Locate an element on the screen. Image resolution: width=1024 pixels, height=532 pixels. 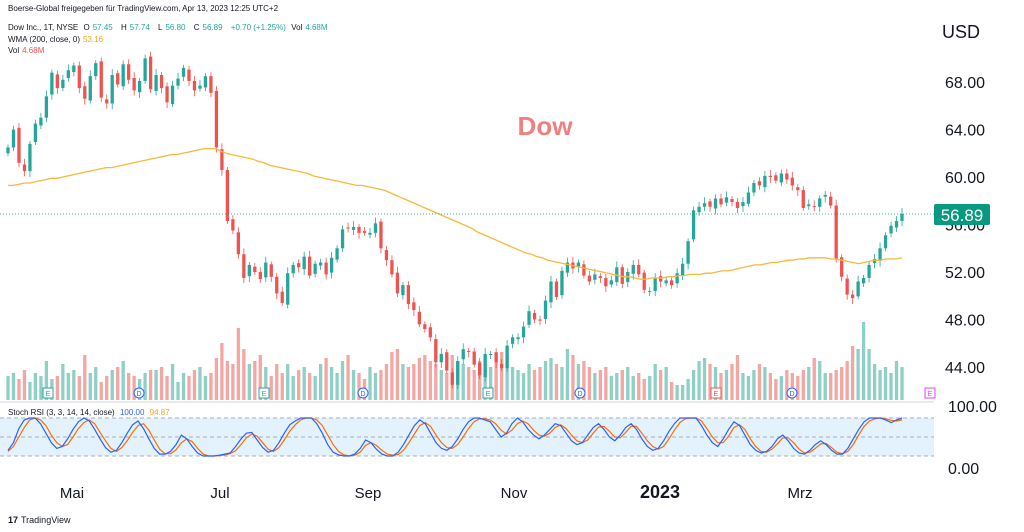
y-tick-label: 52.00 is located at coordinates (965, 273).